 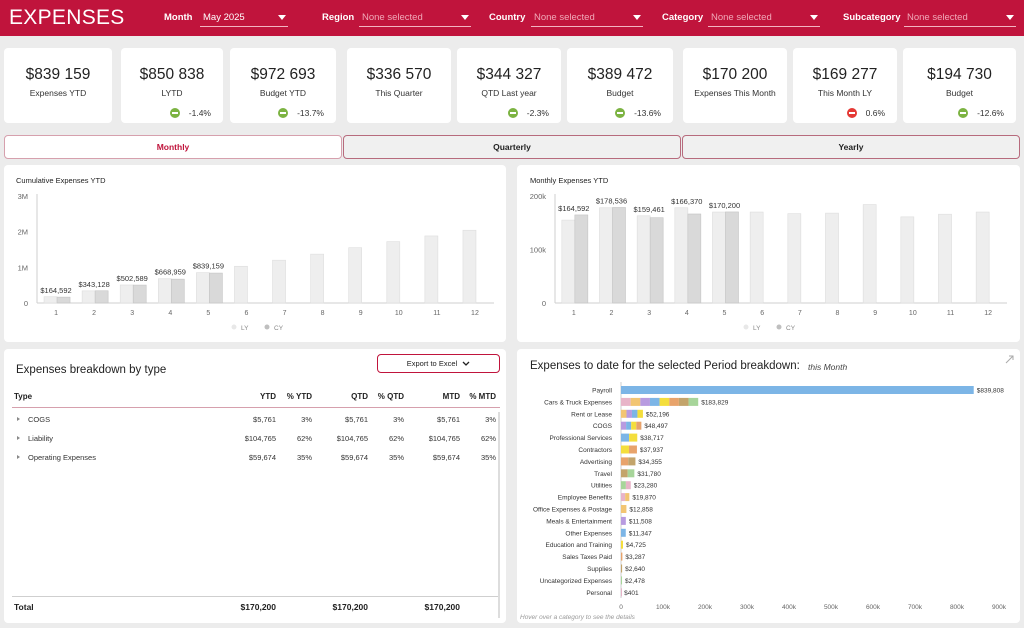 I want to click on category-label: Employee Benefits, so click(x=585, y=498).